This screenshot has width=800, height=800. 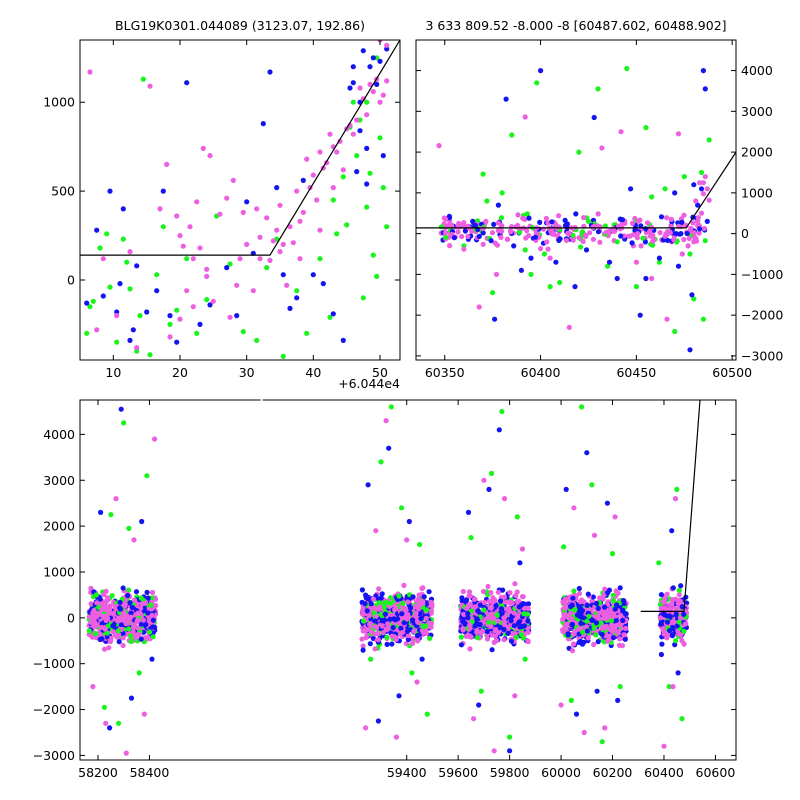 What do you see at coordinates (380, 372) in the screenshot?
I see `x-tick-label: 50` at bounding box center [380, 372].